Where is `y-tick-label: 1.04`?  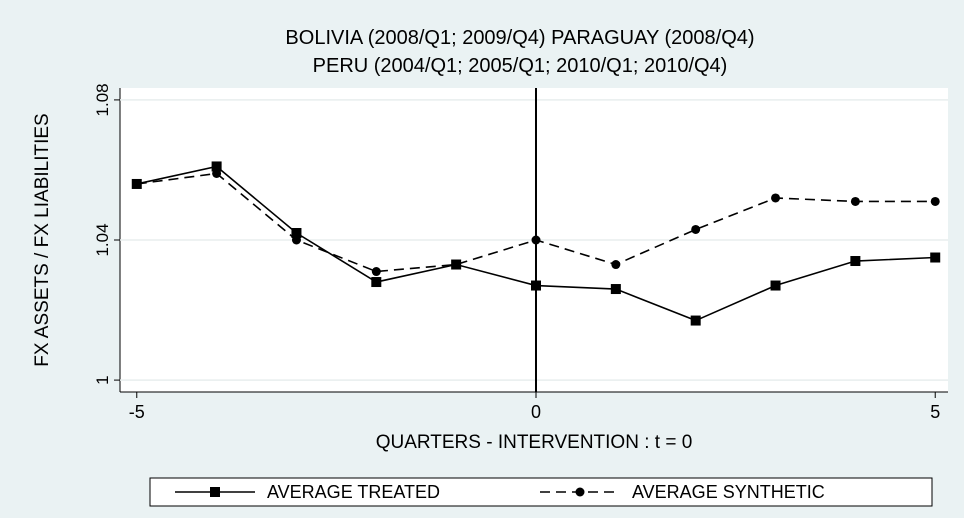
y-tick-label: 1.04 is located at coordinates (102, 239).